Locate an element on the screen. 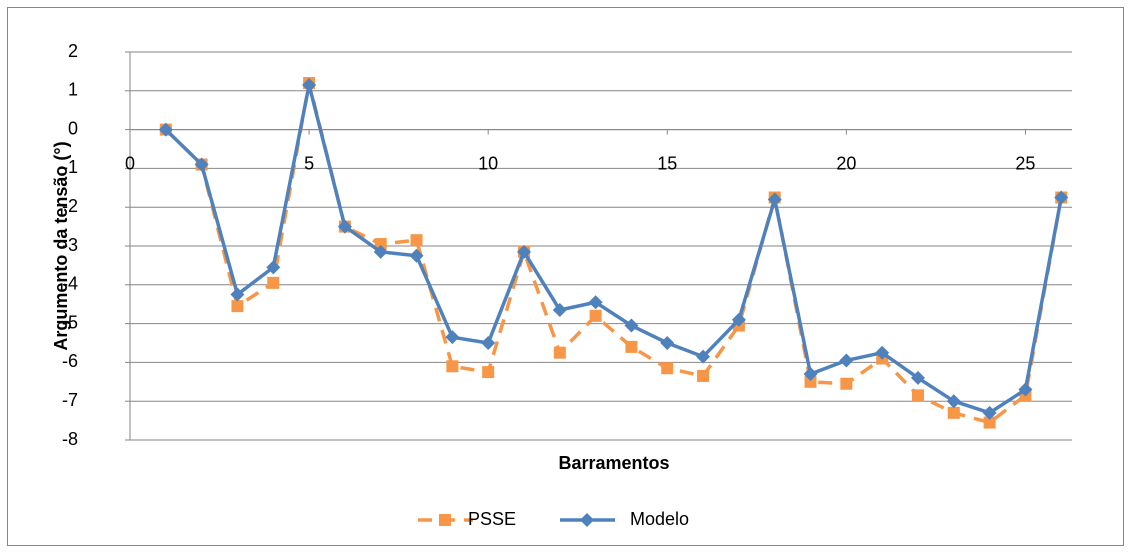 The image size is (1132, 553). legend-label: Modelo is located at coordinates (659, 519).